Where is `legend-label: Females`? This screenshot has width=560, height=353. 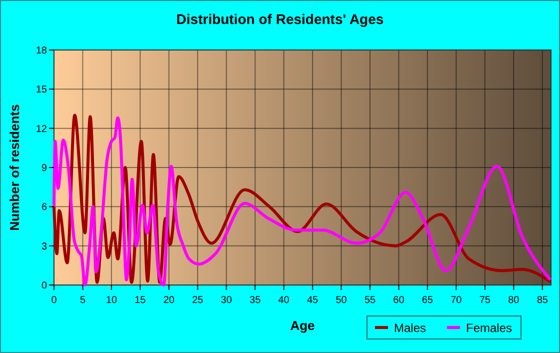 legend-label: Females is located at coordinates (489, 328).